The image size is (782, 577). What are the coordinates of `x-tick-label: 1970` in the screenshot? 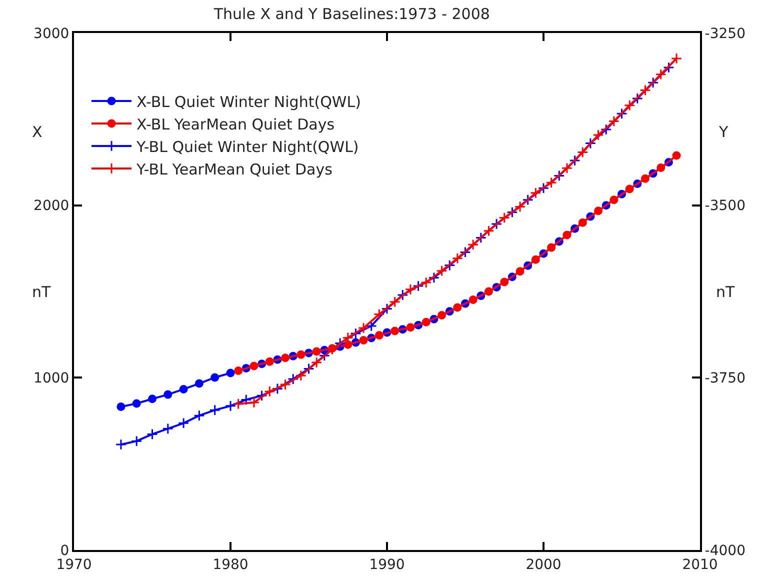 It's located at (74, 564).